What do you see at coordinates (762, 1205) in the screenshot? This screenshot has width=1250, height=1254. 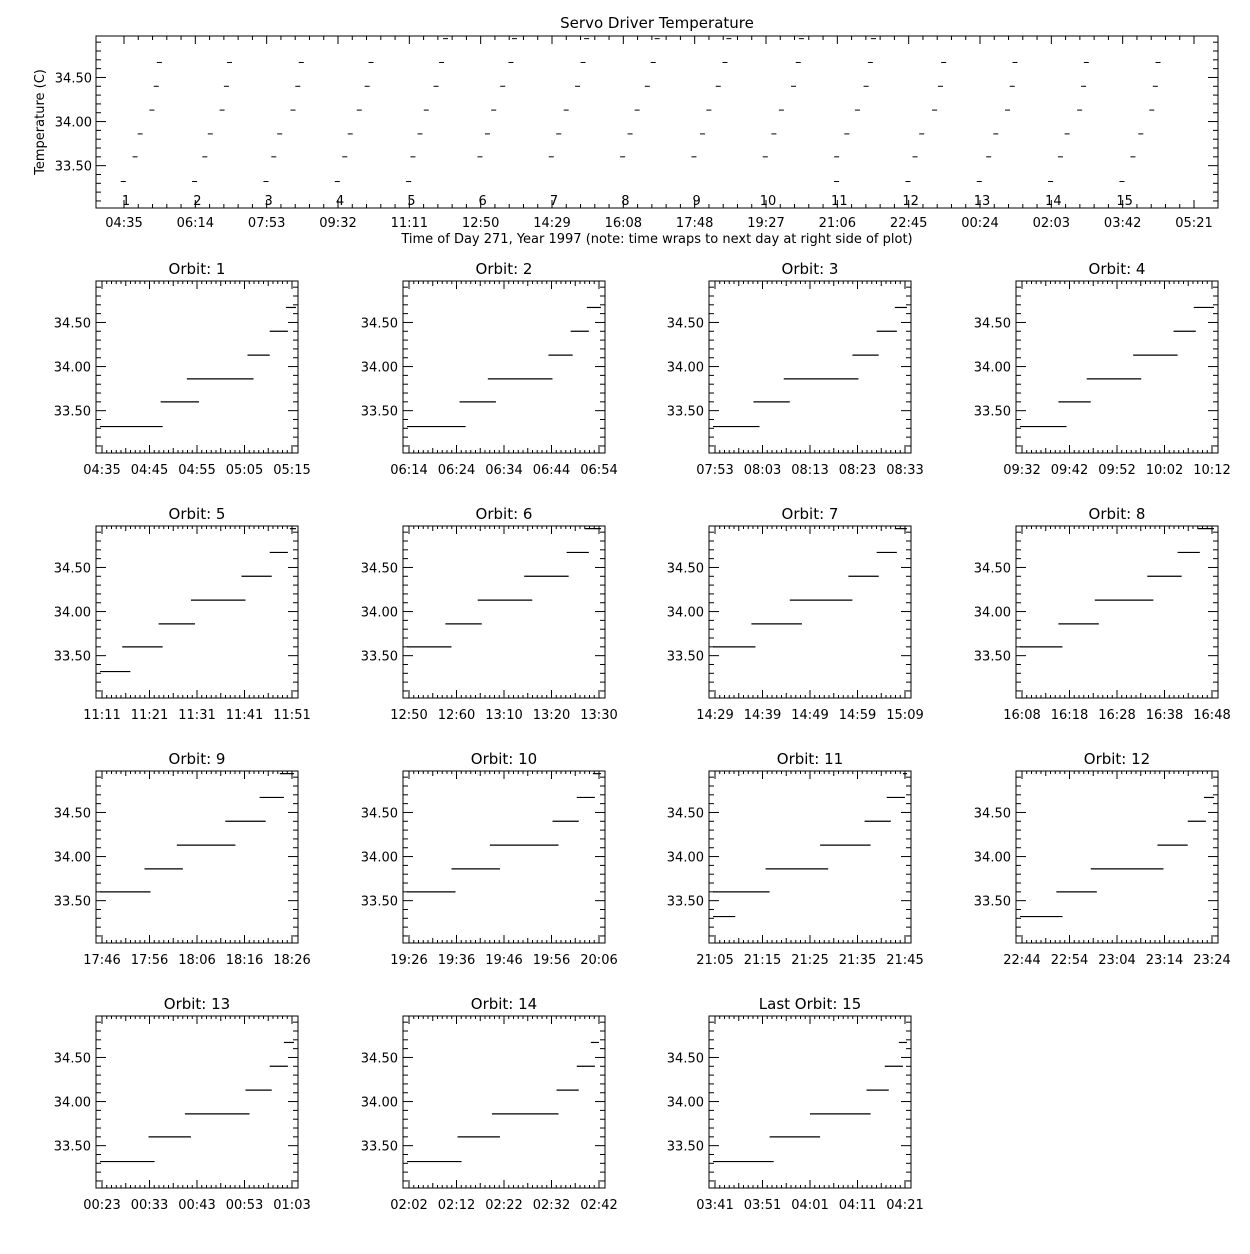 I see `x-tick-label: 03:51` at bounding box center [762, 1205].